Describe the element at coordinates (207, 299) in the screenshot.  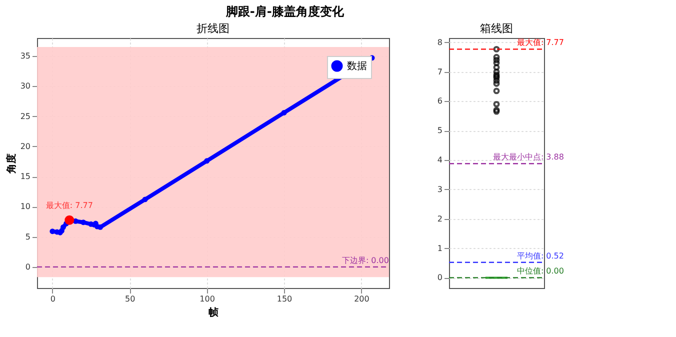
I see `x-tick-label: 100` at that location.